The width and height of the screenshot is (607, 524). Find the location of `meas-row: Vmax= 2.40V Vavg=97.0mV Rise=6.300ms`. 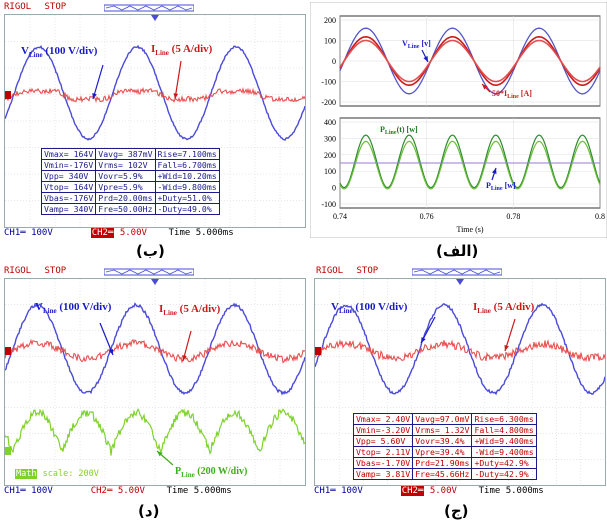

meas-row: Vmax= 2.40V Vavg=97.0mV Rise=6.300ms is located at coordinates (445, 419).